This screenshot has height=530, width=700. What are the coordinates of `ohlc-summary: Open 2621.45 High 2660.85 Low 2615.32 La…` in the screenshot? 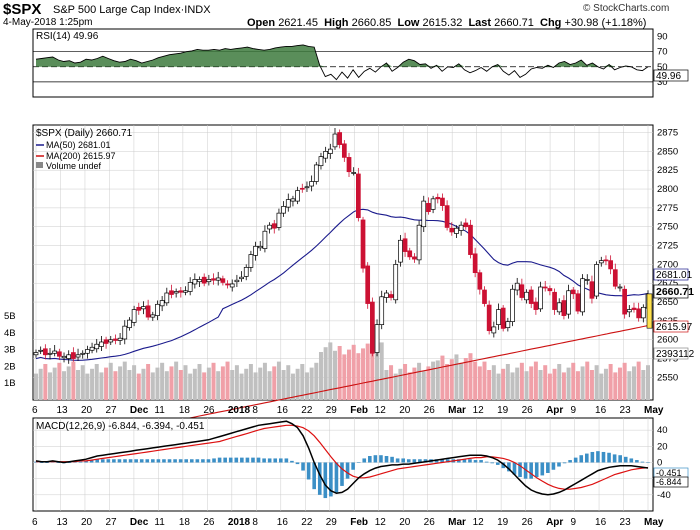 It's located at (446, 23).